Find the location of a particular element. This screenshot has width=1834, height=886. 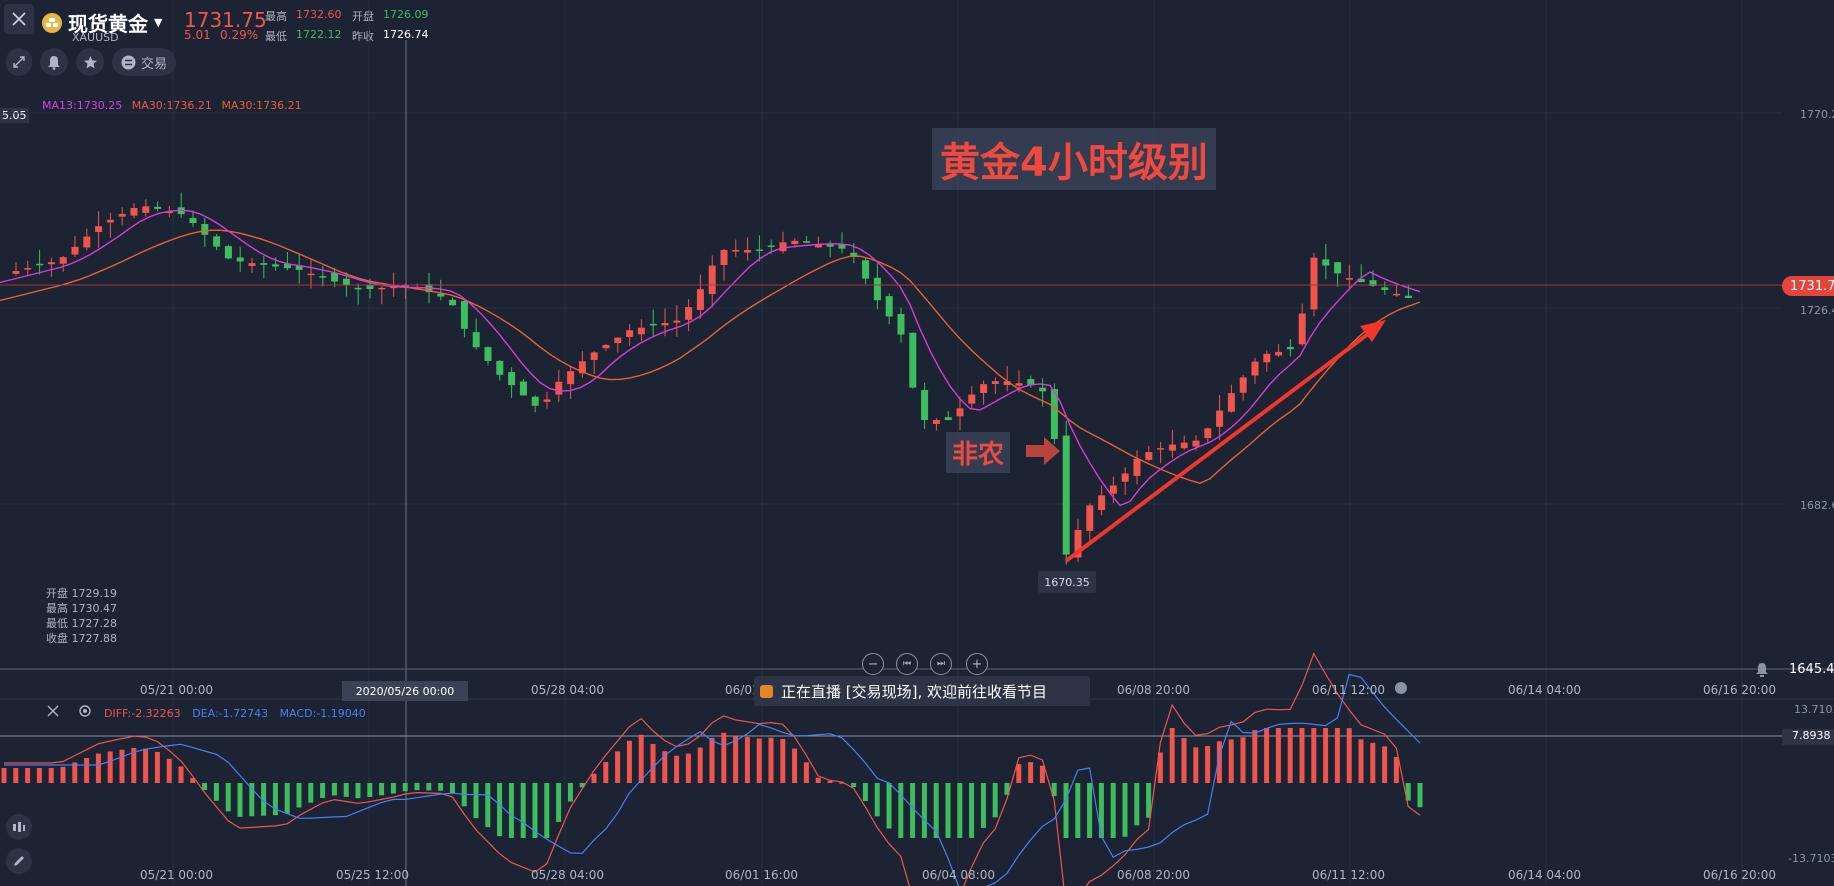

ohlc-row: 开盘 1729.19 is located at coordinates (81, 593).